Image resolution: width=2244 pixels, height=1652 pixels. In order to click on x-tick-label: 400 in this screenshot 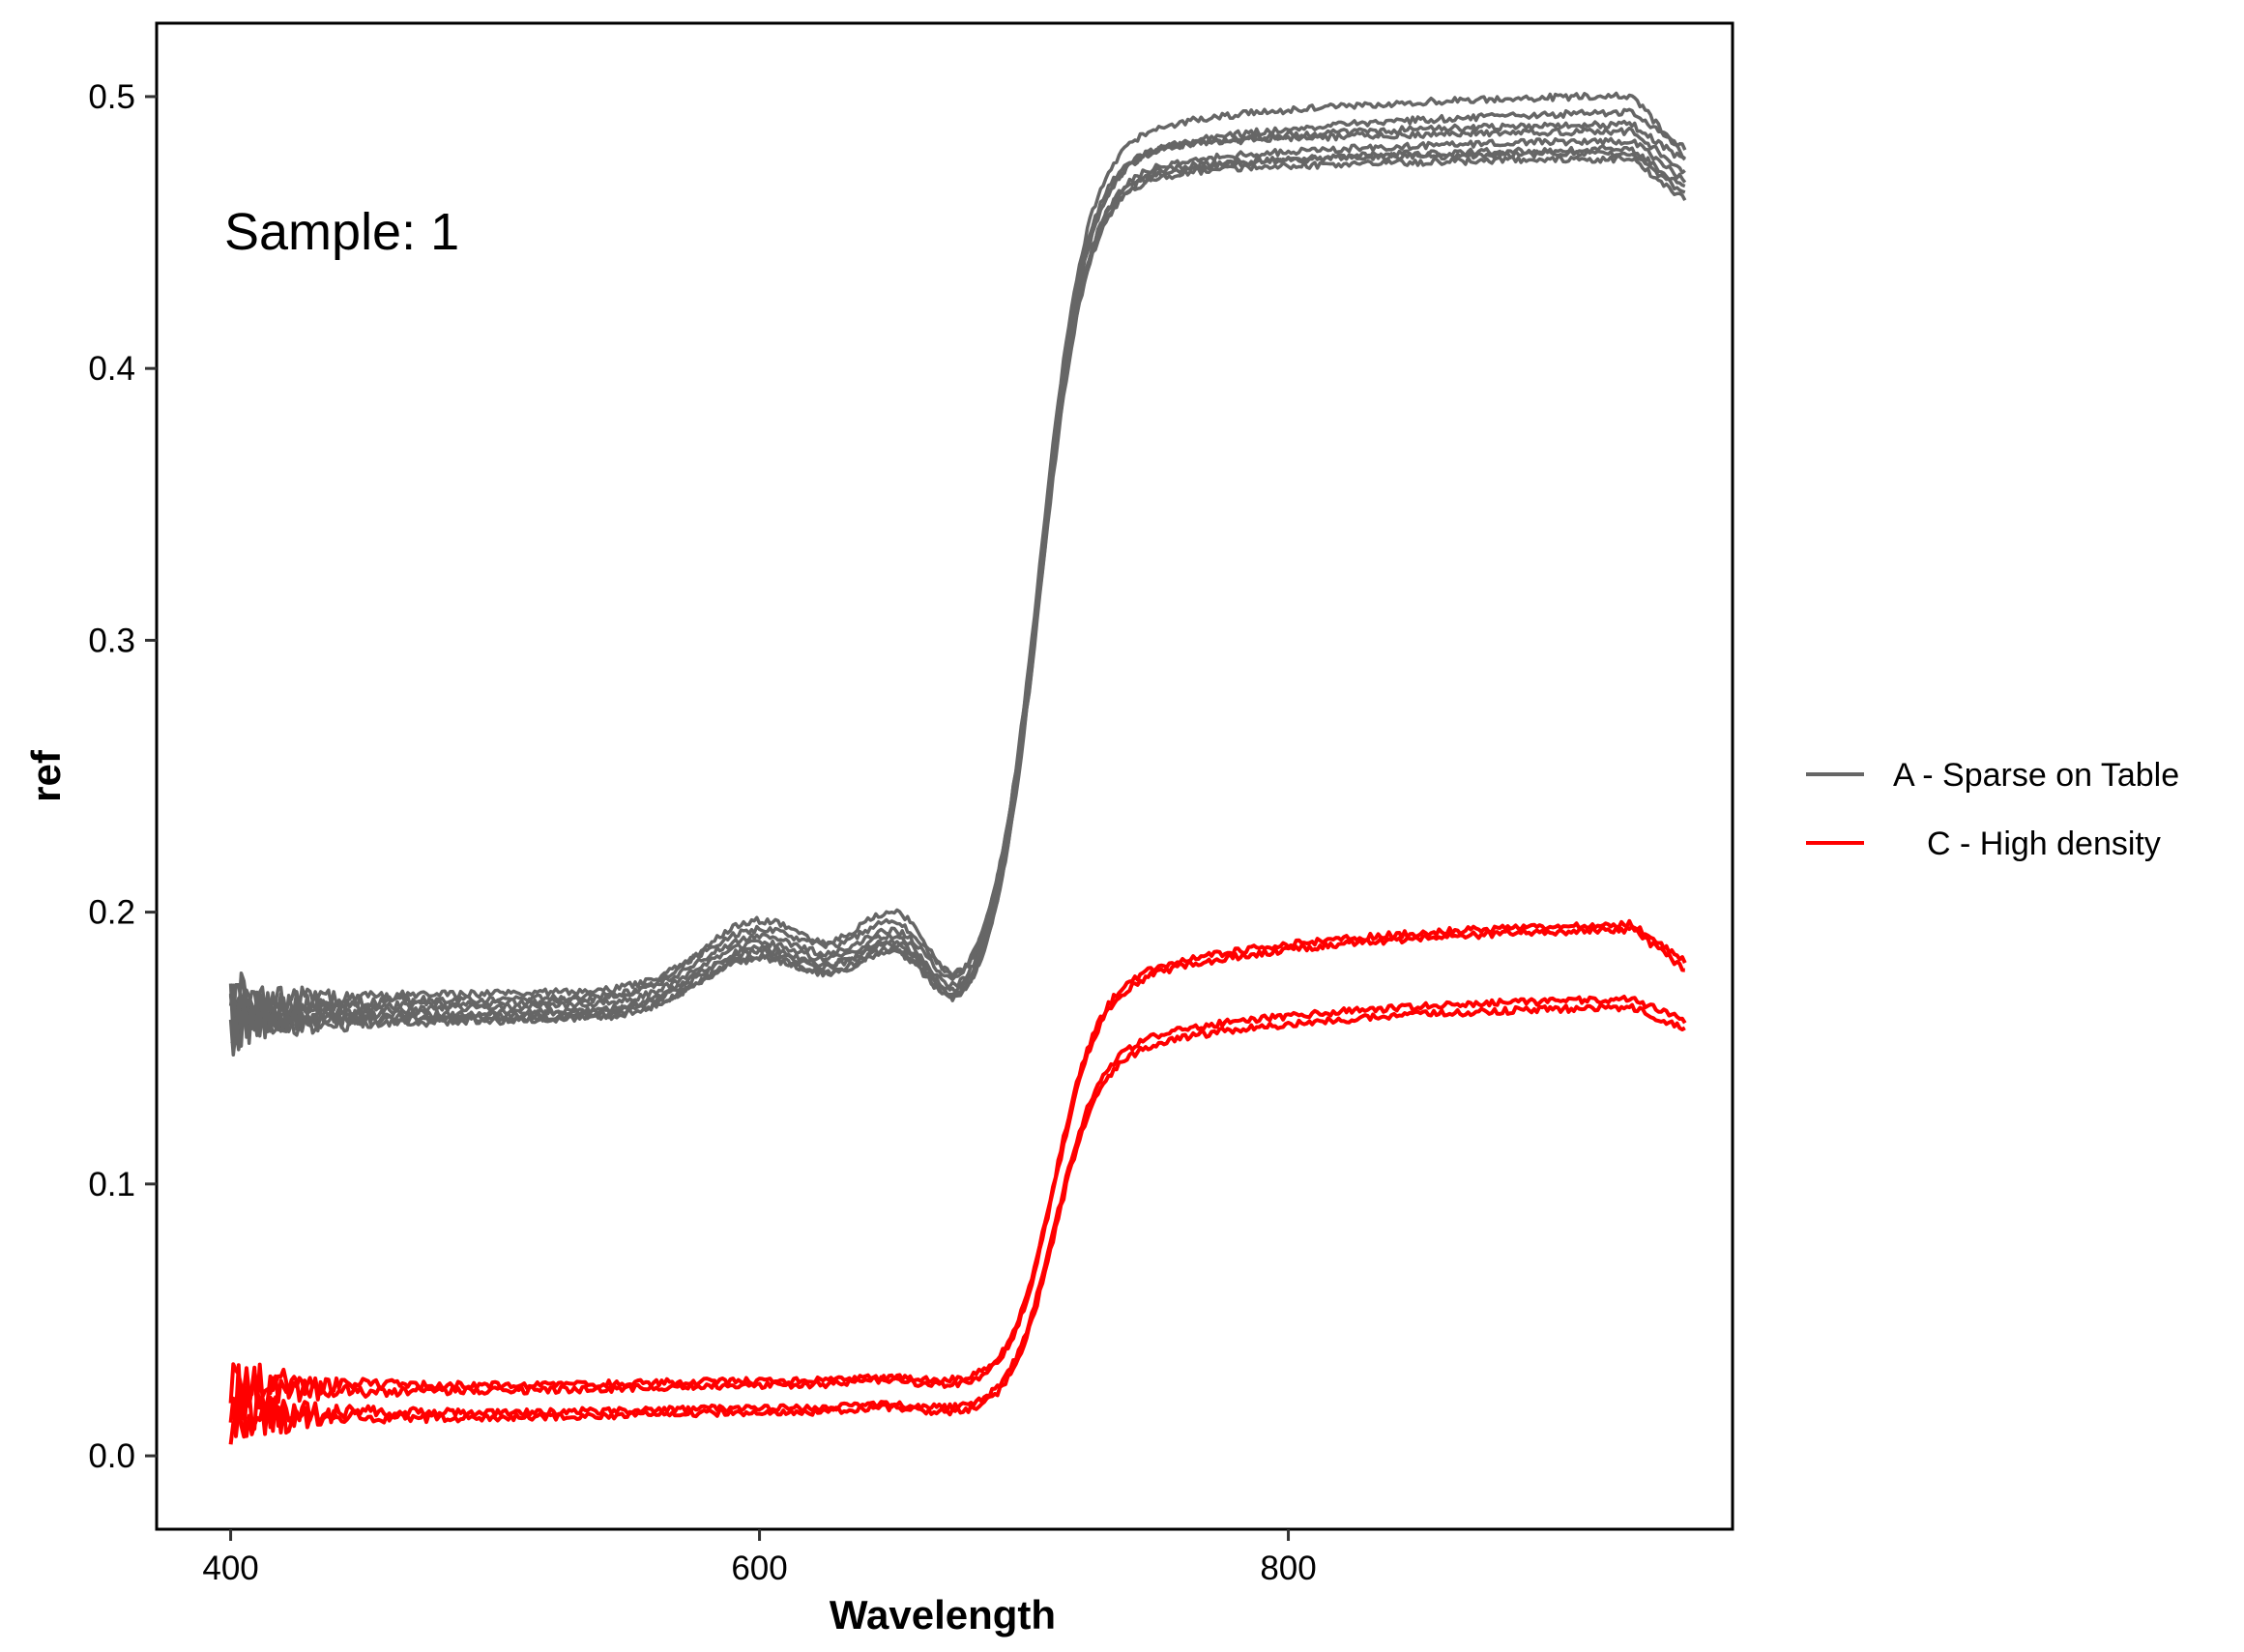, I will do `click(230, 1568)`.